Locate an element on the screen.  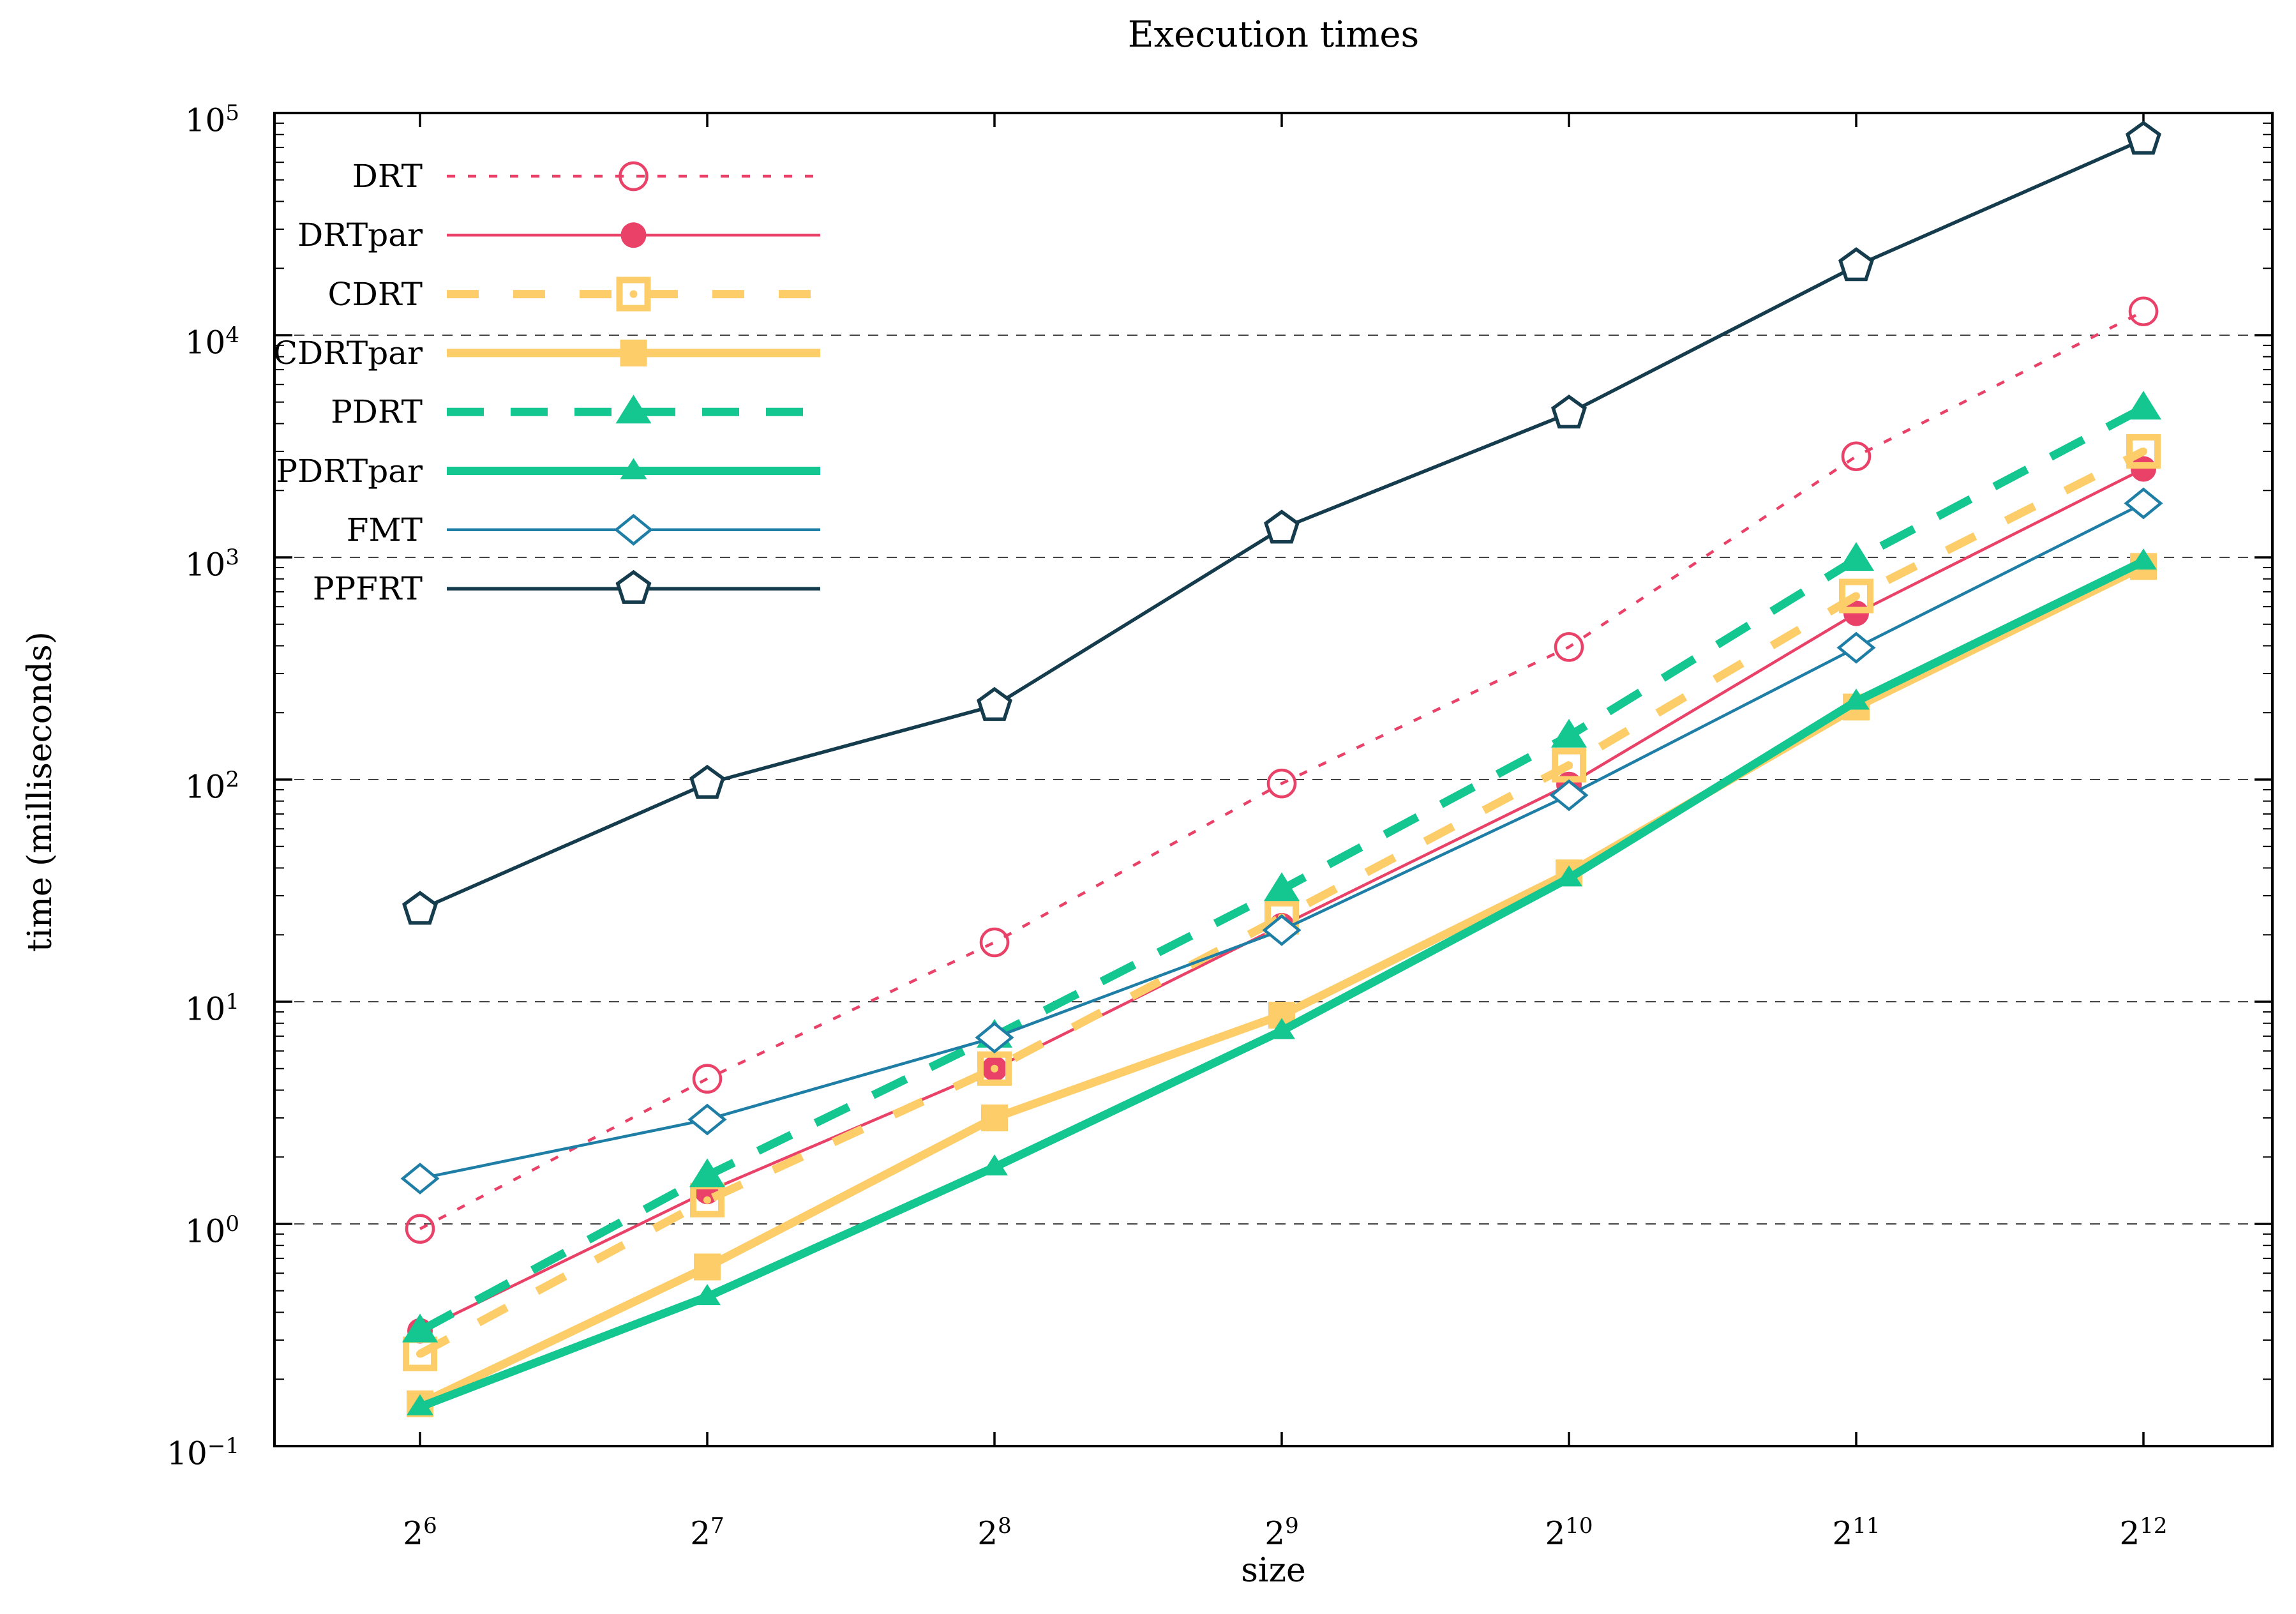
y-tick-label: 102 is located at coordinates (212, 786).